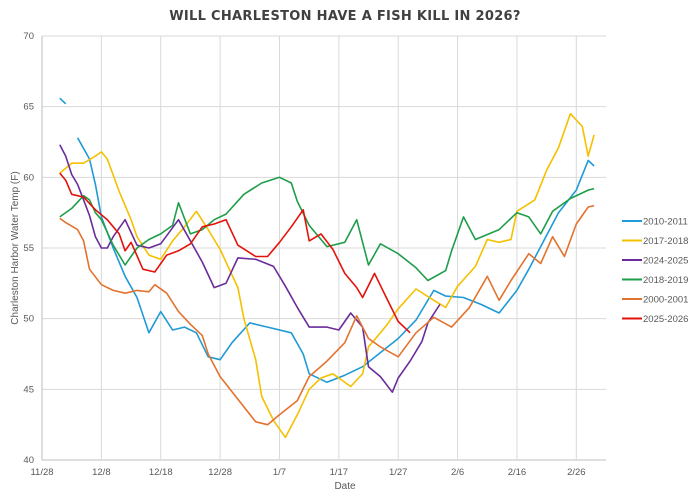 This screenshot has width=690, height=497. I want to click on x-tick-label: 11/28, so click(41, 472).